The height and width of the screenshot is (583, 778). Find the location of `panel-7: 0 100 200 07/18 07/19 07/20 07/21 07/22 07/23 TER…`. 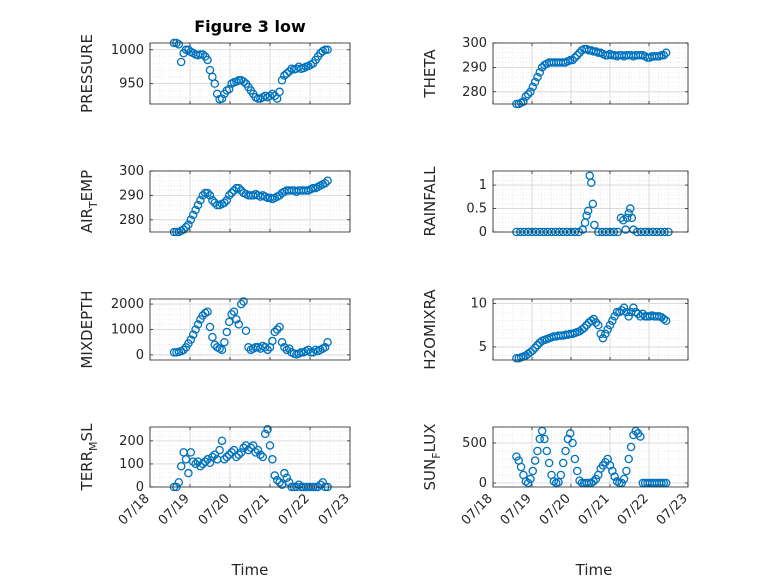

panel-7: 0 100 200 07/18 07/19 07/20 07/21 07/22 07/23 TER… is located at coordinates (215, 475).